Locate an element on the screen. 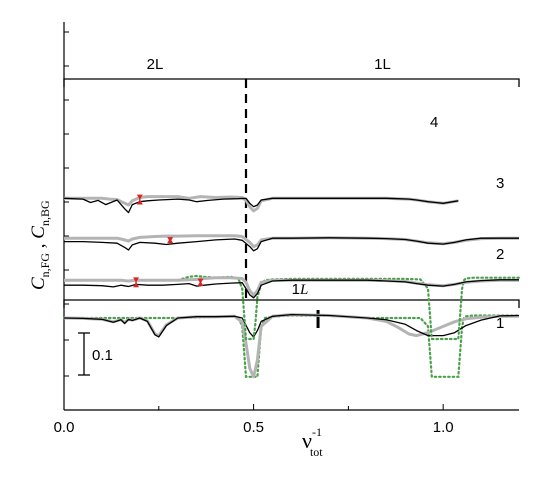 The image size is (533, 482). difference-arrows is located at coordinates (168, 241).